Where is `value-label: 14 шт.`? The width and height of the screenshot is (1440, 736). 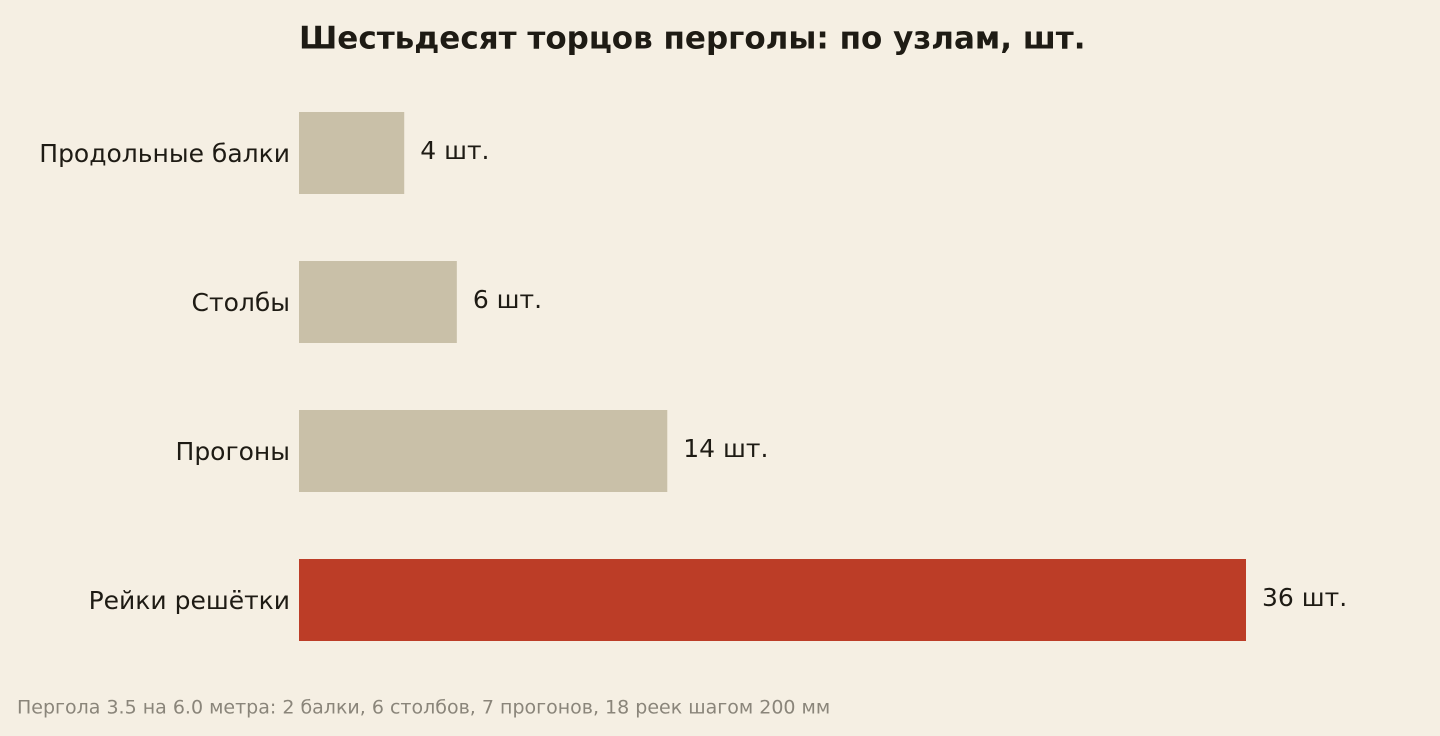
value-label: 14 шт. is located at coordinates (725, 448).